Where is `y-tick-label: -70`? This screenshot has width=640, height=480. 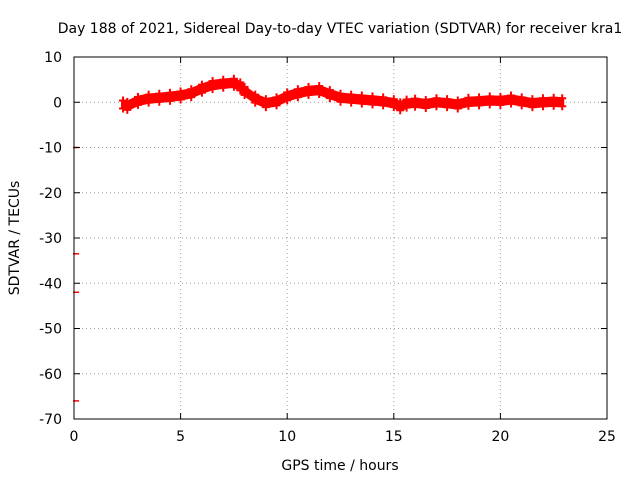 y-tick-label: -70 is located at coordinates (50, 420).